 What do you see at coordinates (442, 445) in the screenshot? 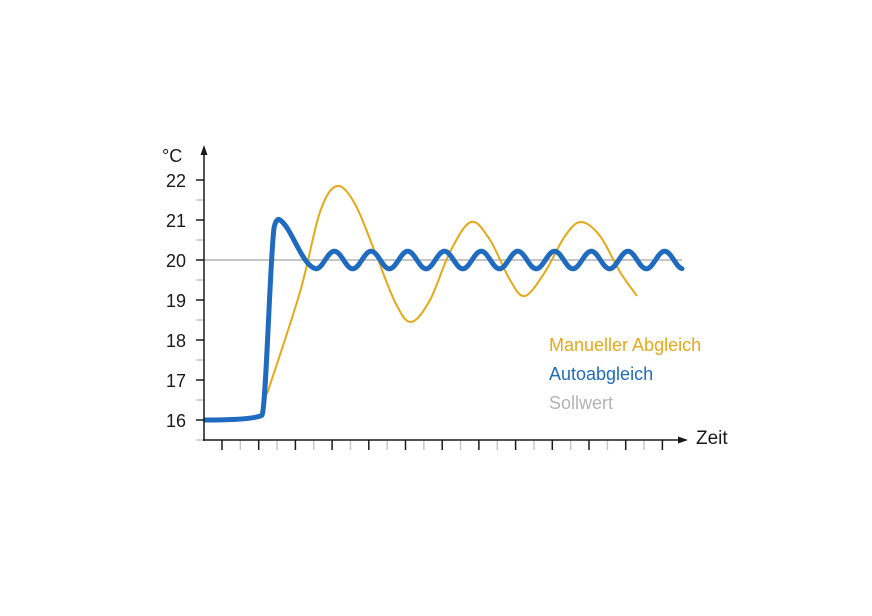
I see `x-axis-ticks` at bounding box center [442, 445].